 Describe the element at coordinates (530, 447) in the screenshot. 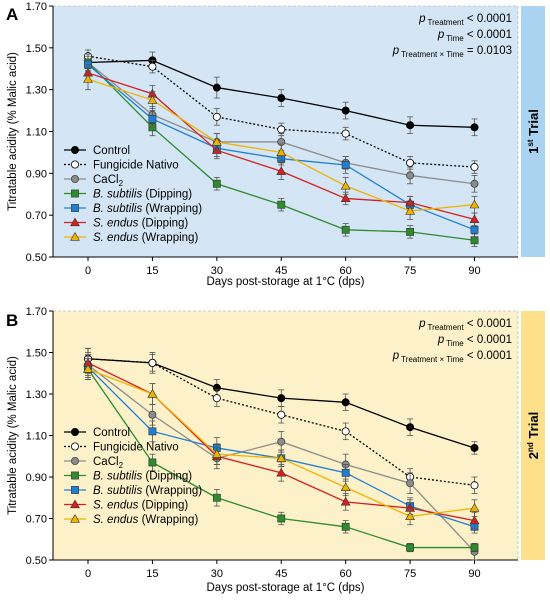

I see `trial-ordinal: nd` at that location.